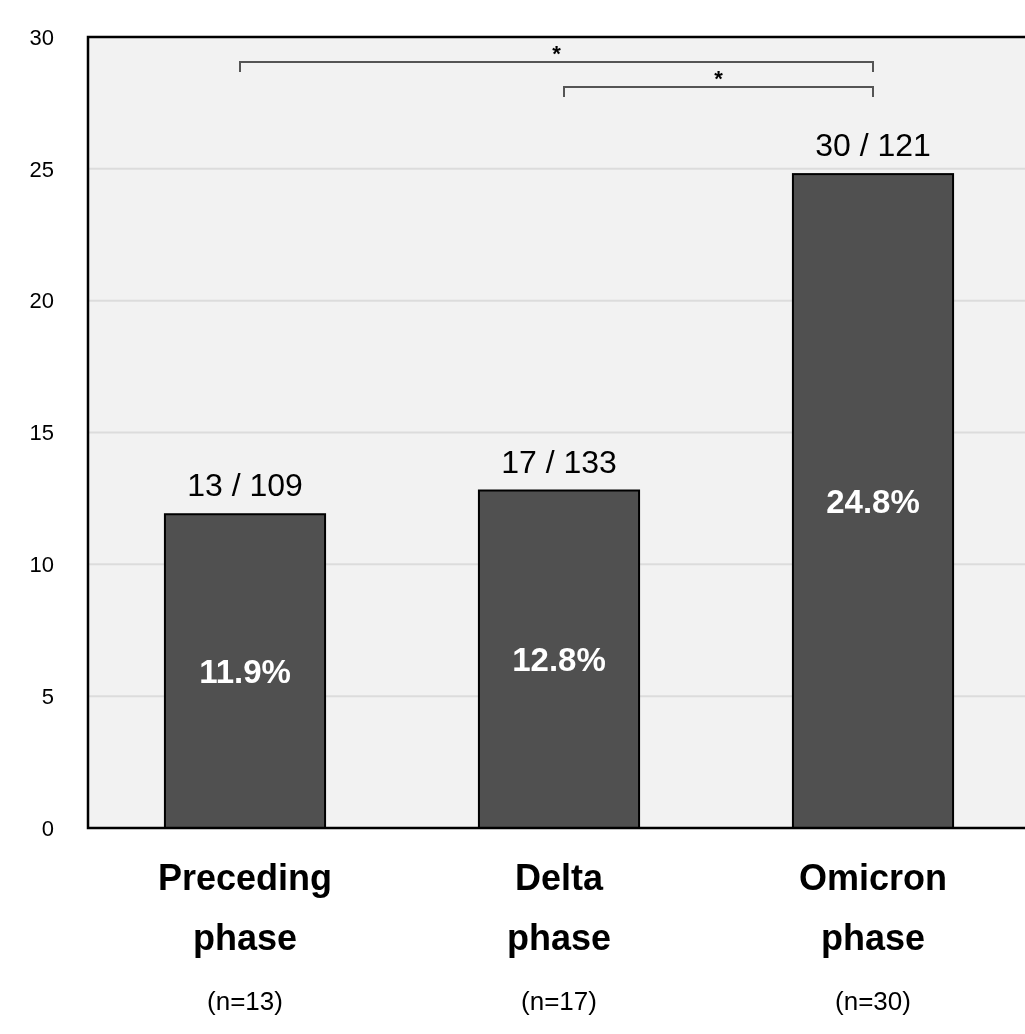 The image size is (1025, 1034). I want to click on annotation: 17 / 133, so click(559, 461).